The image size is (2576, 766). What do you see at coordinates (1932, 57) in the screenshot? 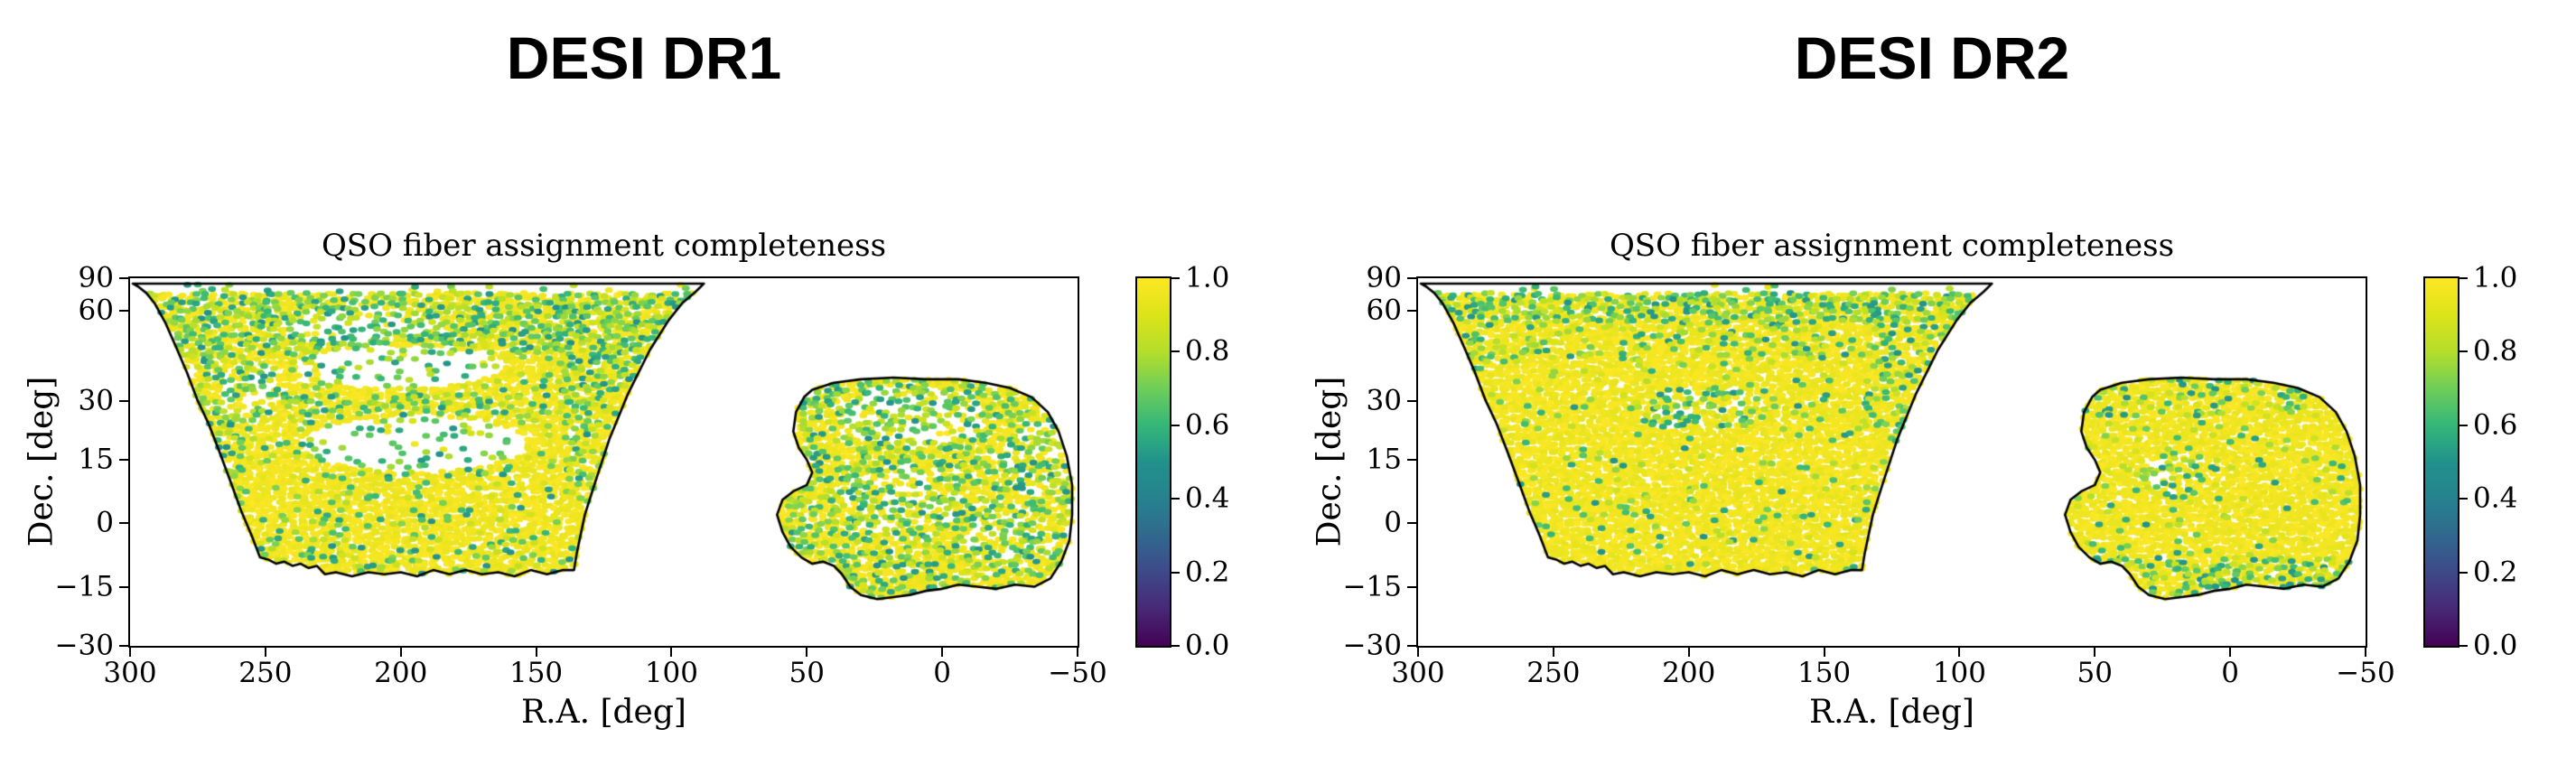
I see `panel-title: DESI DR2` at bounding box center [1932, 57].